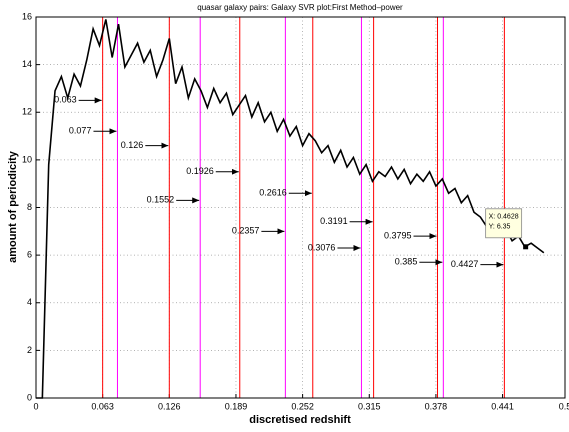 Image resolution: width=569 pixels, height=432 pixels. I want to click on x-tick-label: 0, so click(35, 406).